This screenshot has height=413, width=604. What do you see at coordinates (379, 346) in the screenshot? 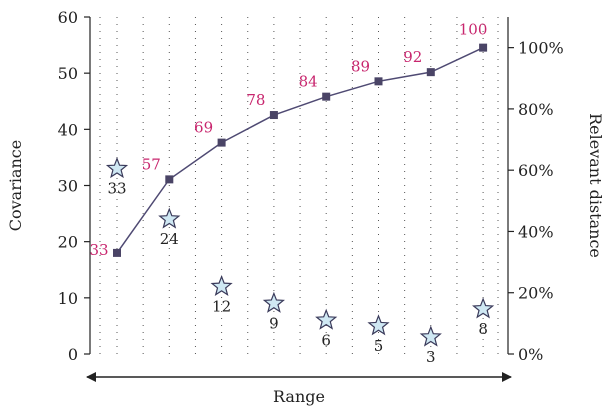
I see `star-data-label: 5` at bounding box center [379, 346].